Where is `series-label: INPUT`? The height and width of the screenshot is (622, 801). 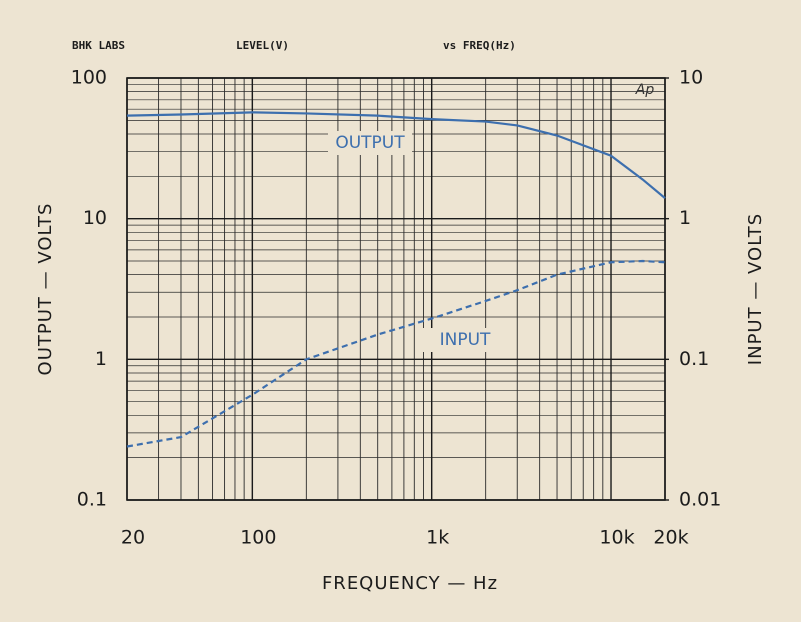
series-label: INPUT is located at coordinates (465, 340).